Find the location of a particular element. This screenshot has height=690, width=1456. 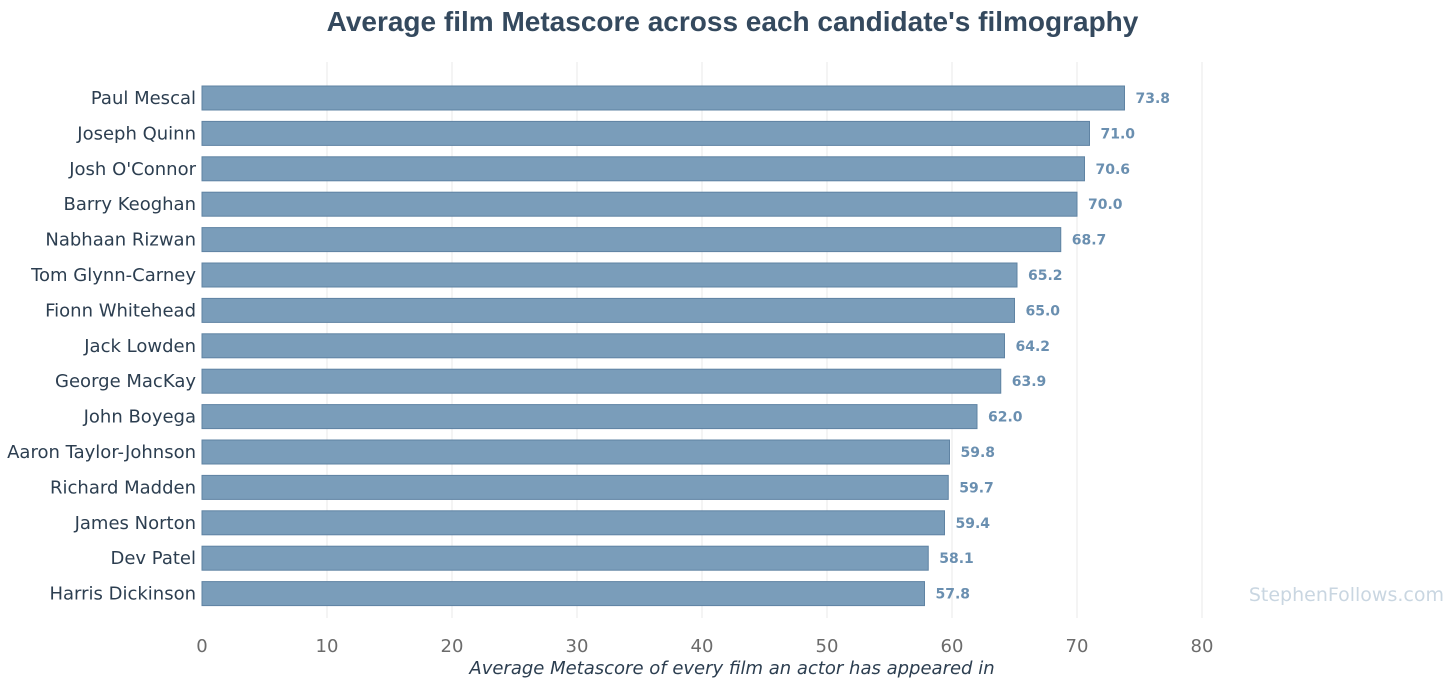

category-label: Tom Glynn-Carney is located at coordinates (113, 275).